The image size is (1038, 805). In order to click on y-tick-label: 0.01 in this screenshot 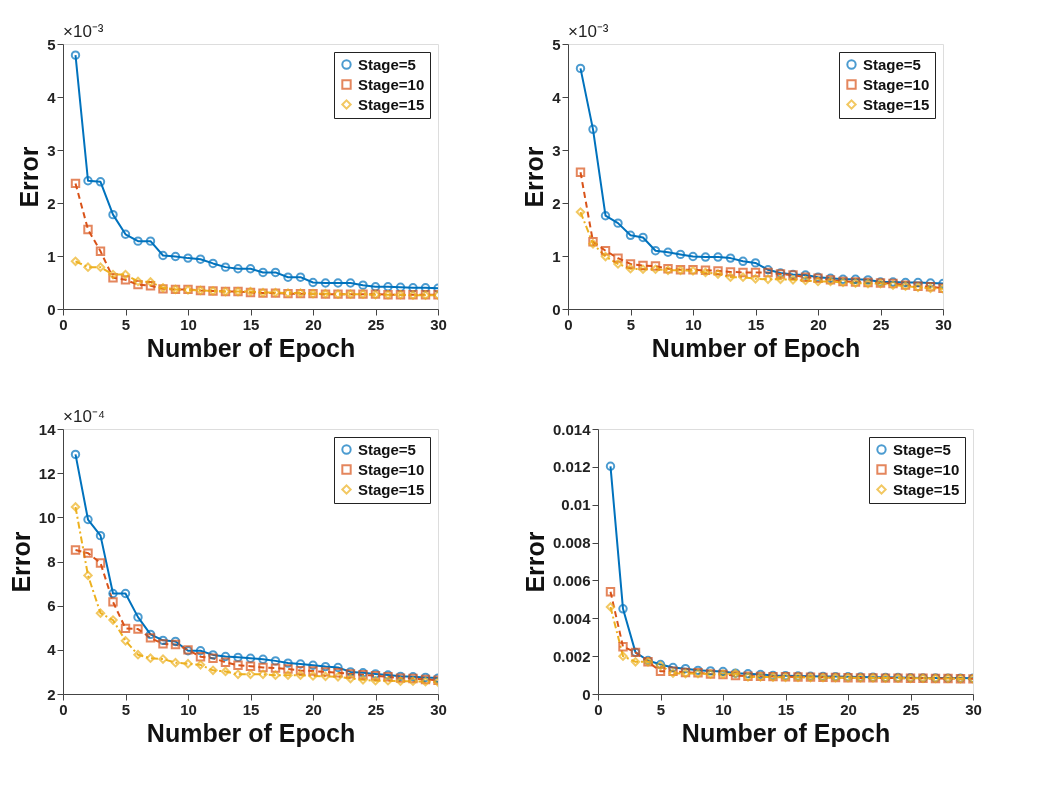, I will do `click(576, 505)`.